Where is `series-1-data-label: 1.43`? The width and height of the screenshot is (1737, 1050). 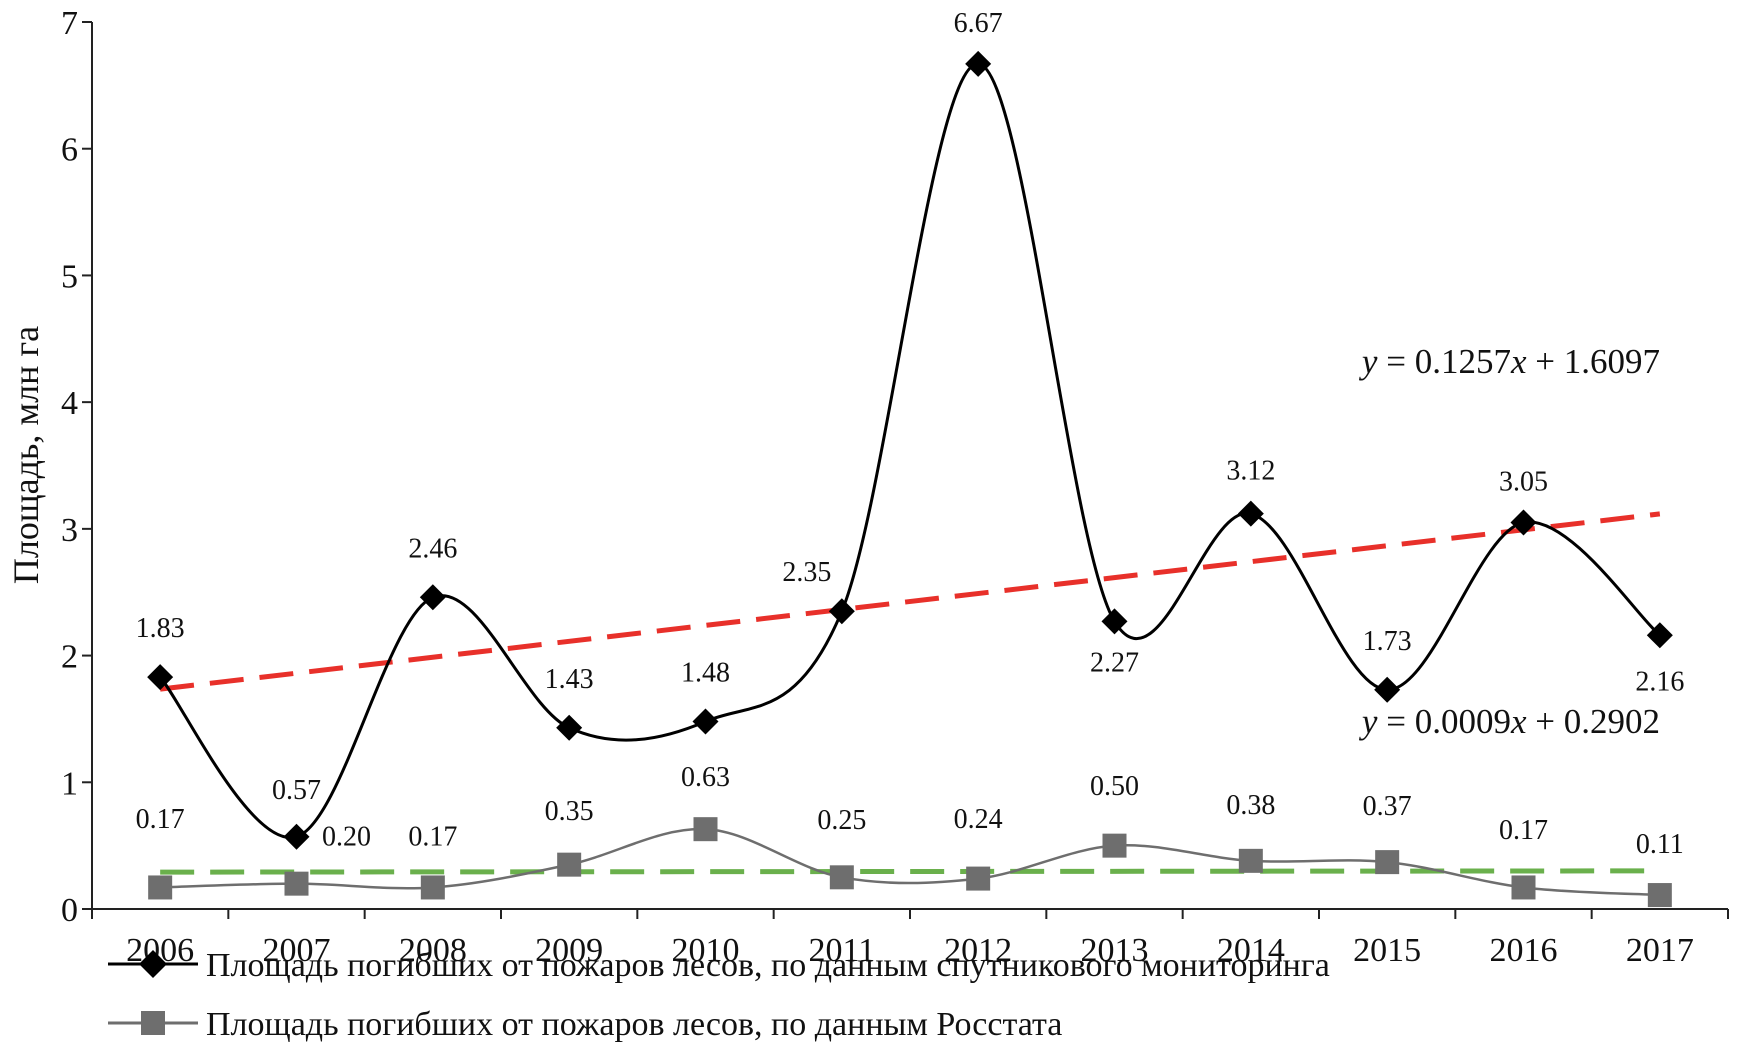 series-1-data-label: 1.43 is located at coordinates (569, 679).